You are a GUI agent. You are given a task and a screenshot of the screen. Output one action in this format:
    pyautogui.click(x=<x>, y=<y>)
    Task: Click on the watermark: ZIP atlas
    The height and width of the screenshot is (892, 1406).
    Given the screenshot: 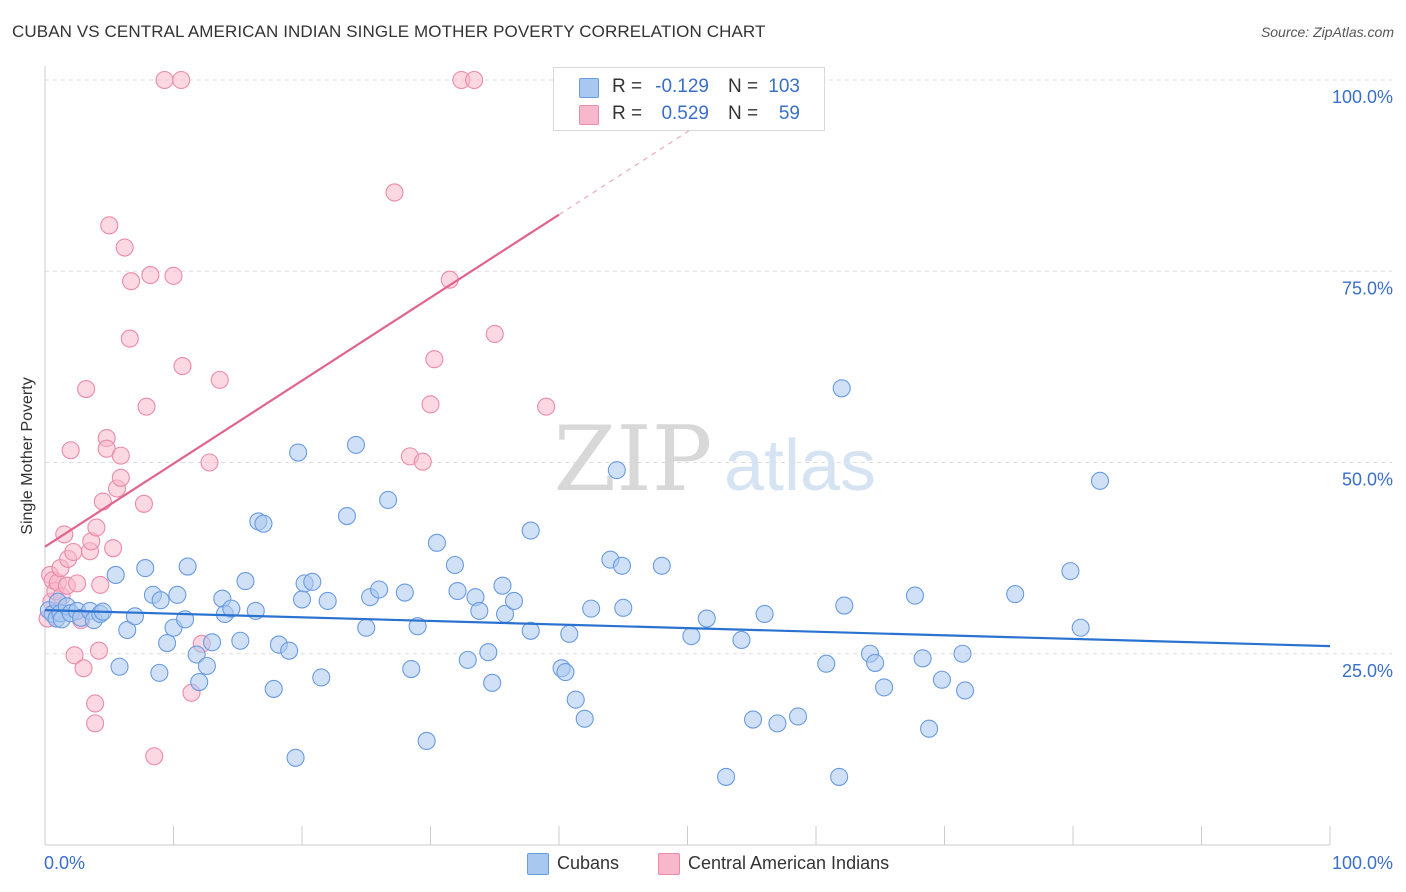 What is the action you would take?
    pyautogui.click(x=715, y=459)
    